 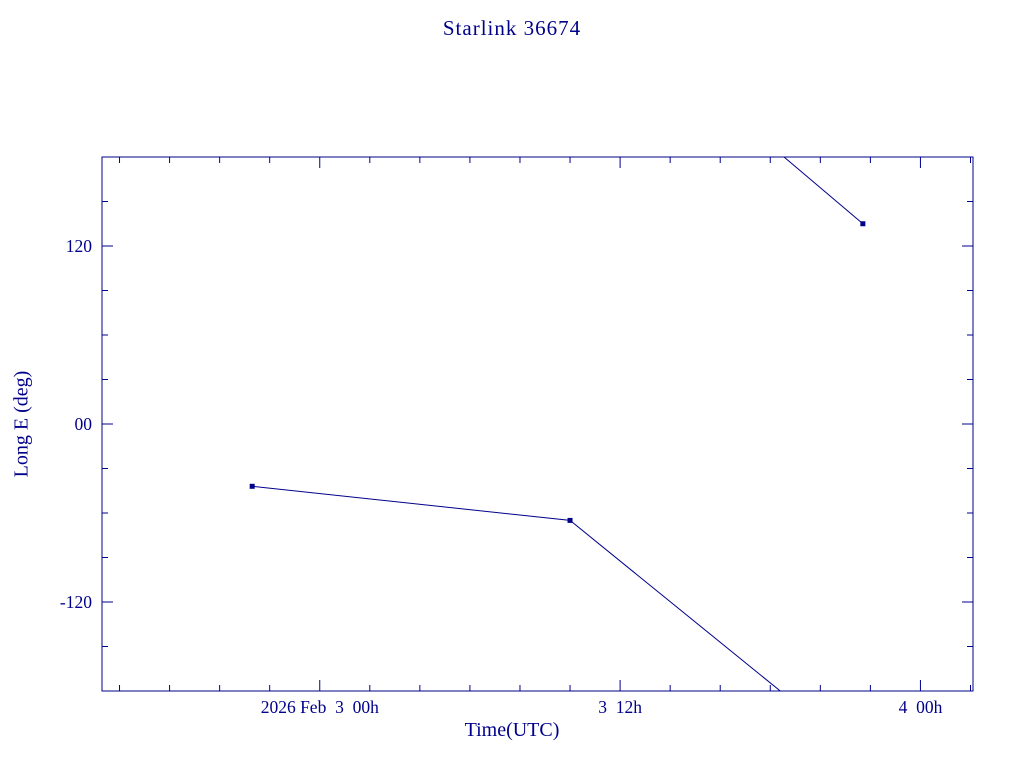 What do you see at coordinates (512, 28) in the screenshot?
I see `chart-title: Starlink 36674` at bounding box center [512, 28].